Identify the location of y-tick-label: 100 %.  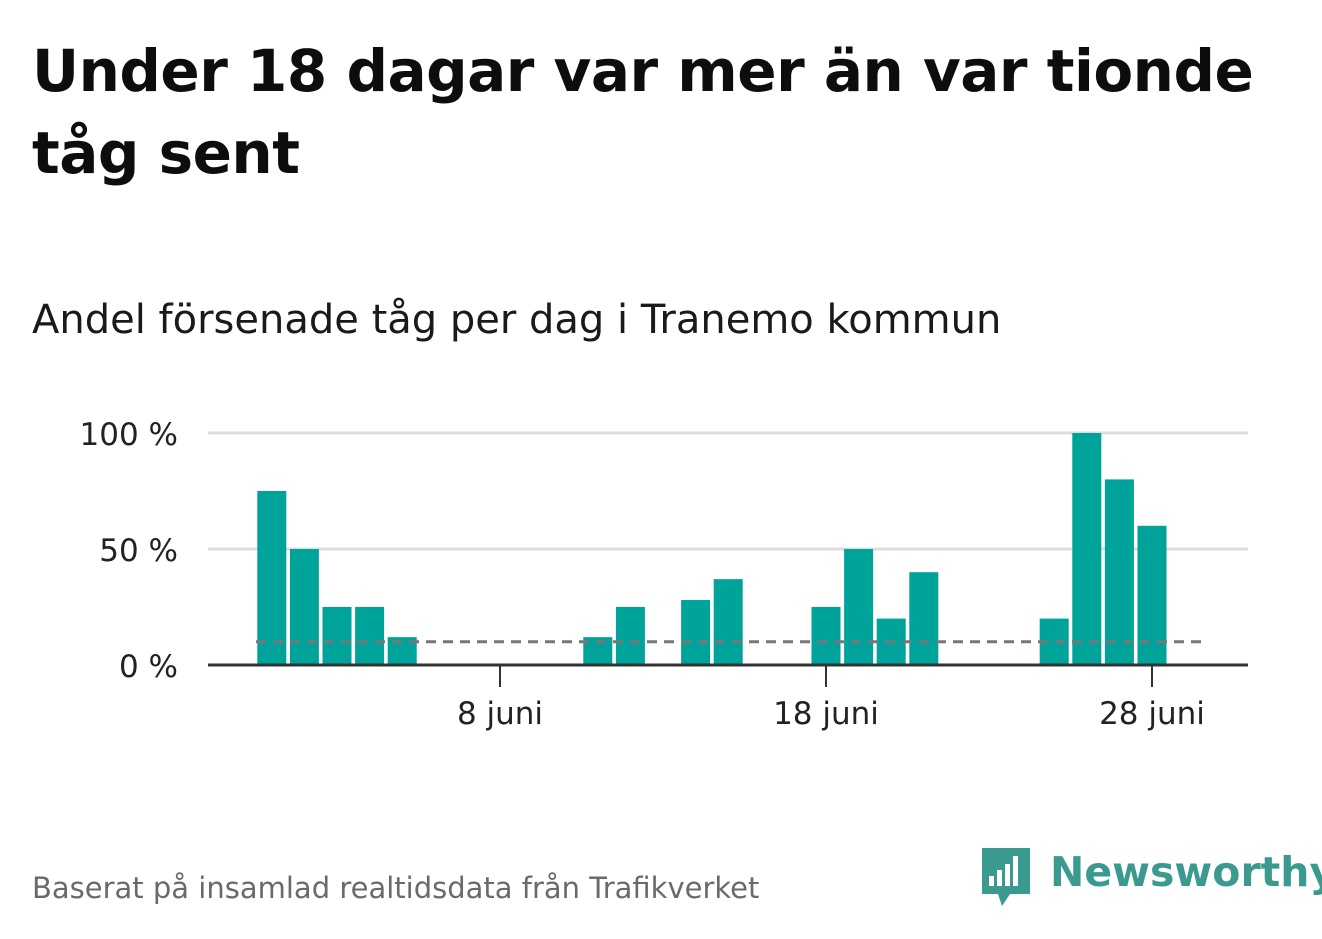
(129, 435).